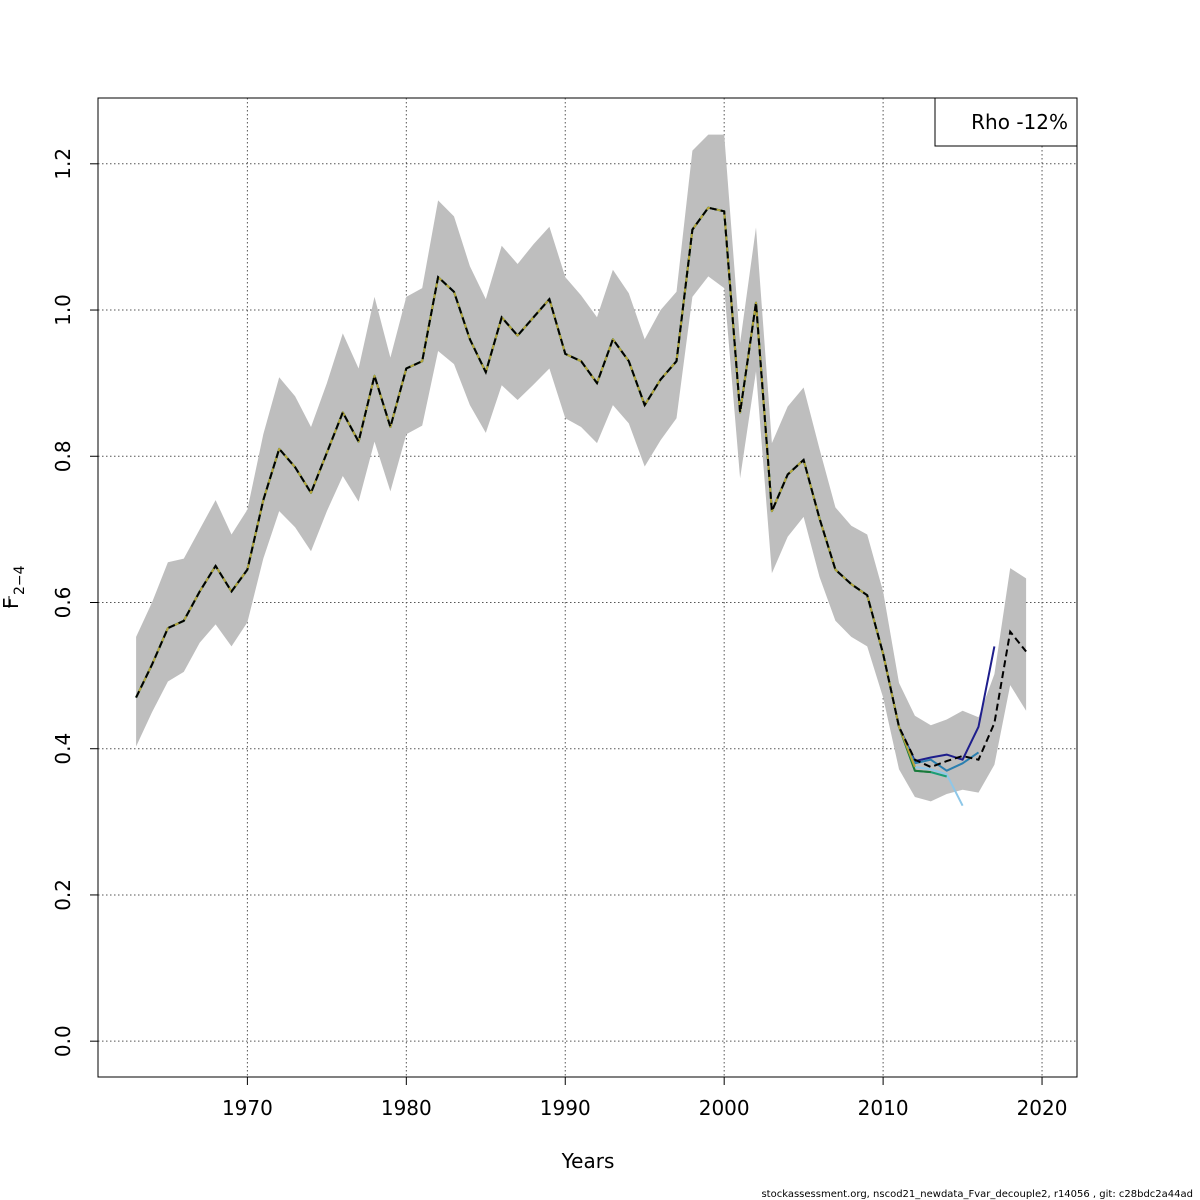  What do you see at coordinates (63, 1041) in the screenshot?
I see `y-tick-label: 0.0` at bounding box center [63, 1041].